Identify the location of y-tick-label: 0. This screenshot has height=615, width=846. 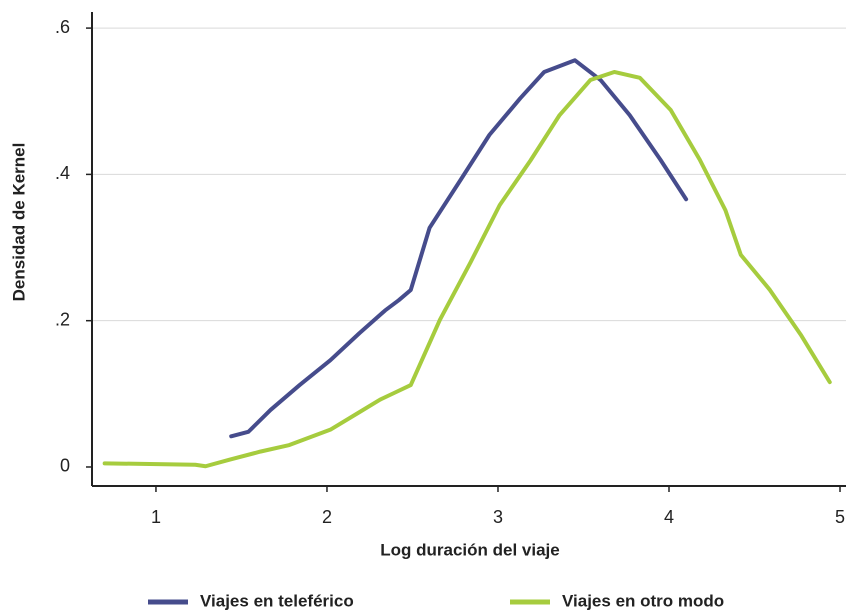
(65, 466).